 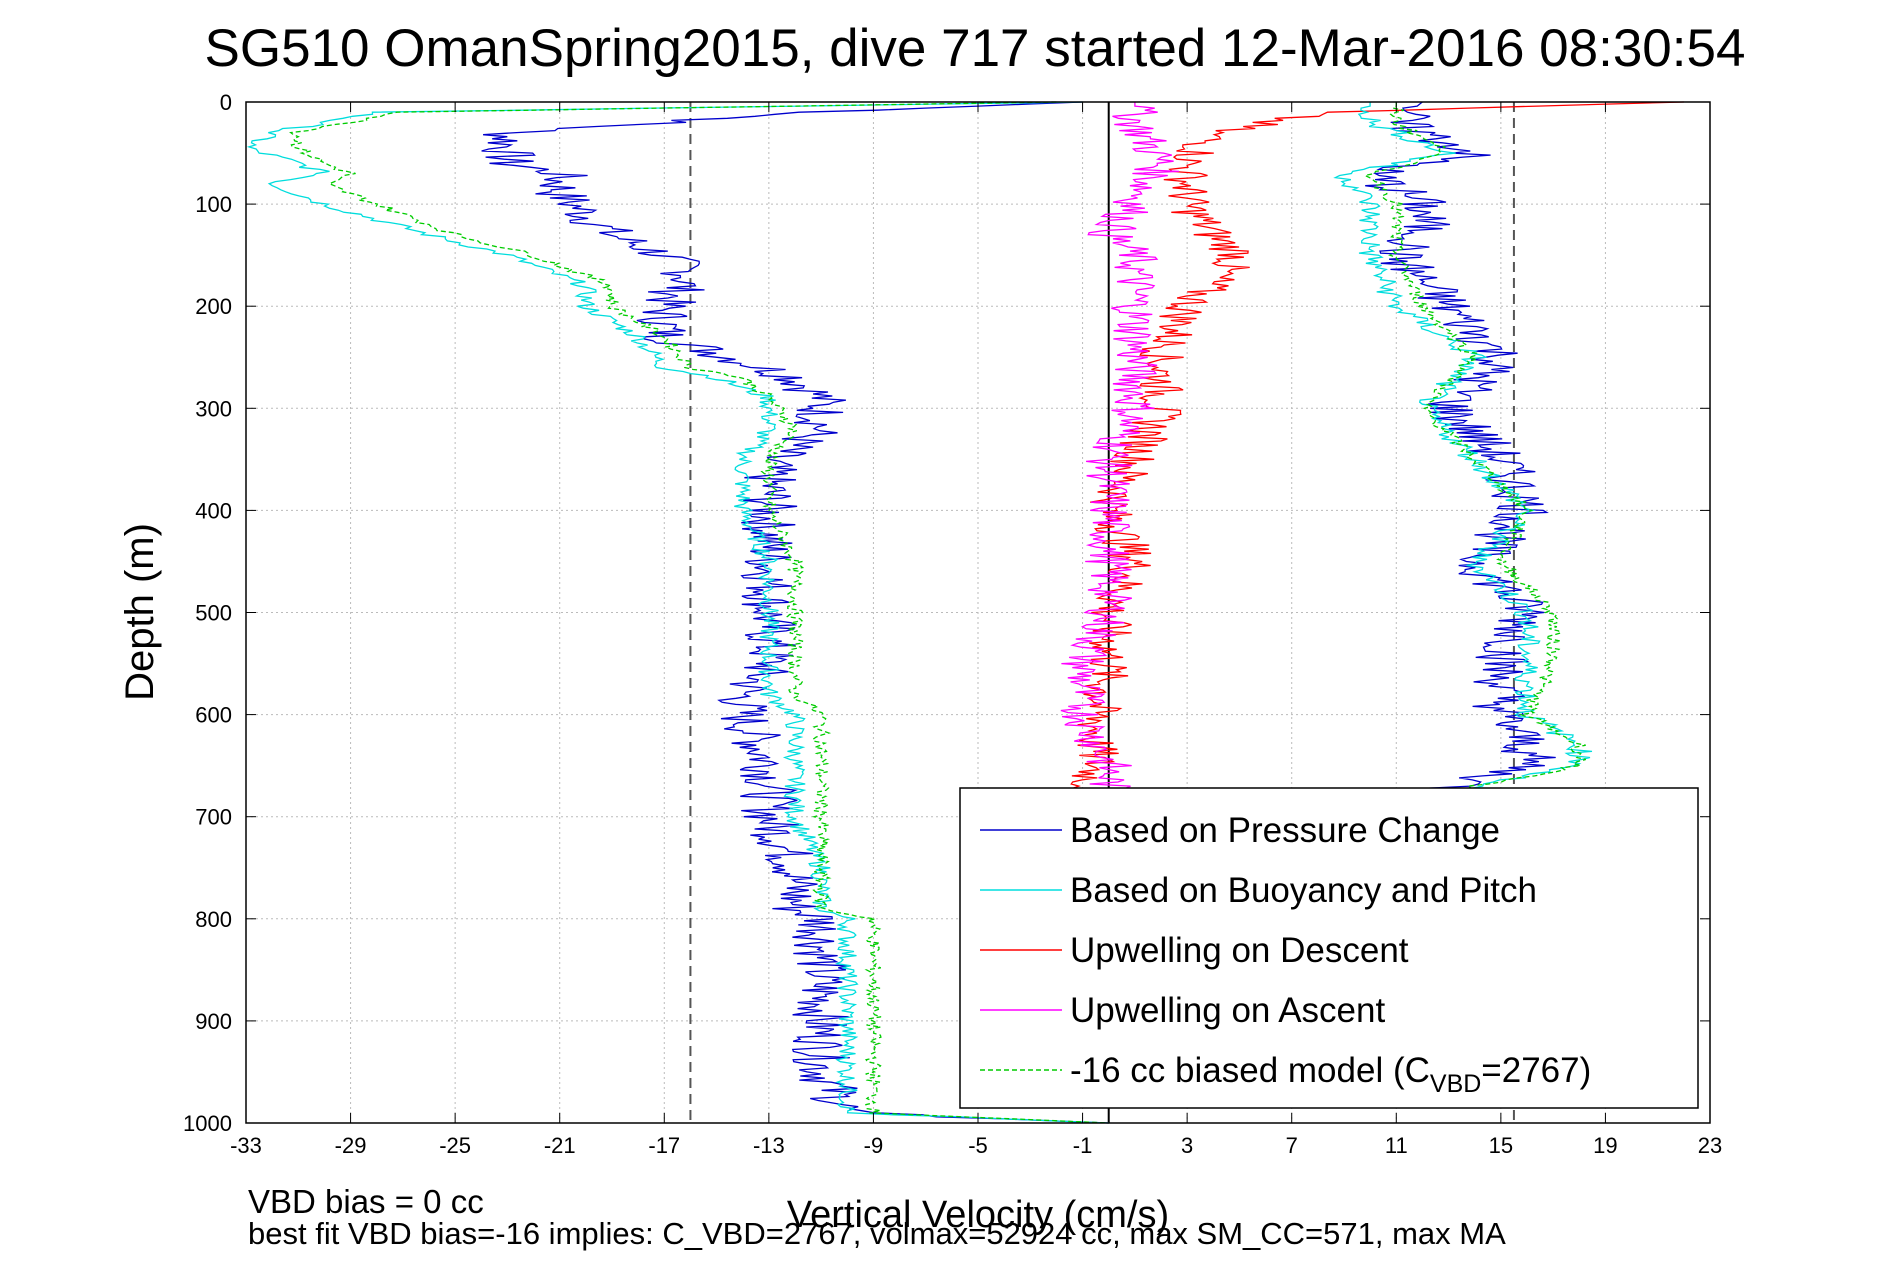 I want to click on x-tick-label-7: -5, so click(x=978, y=1145).